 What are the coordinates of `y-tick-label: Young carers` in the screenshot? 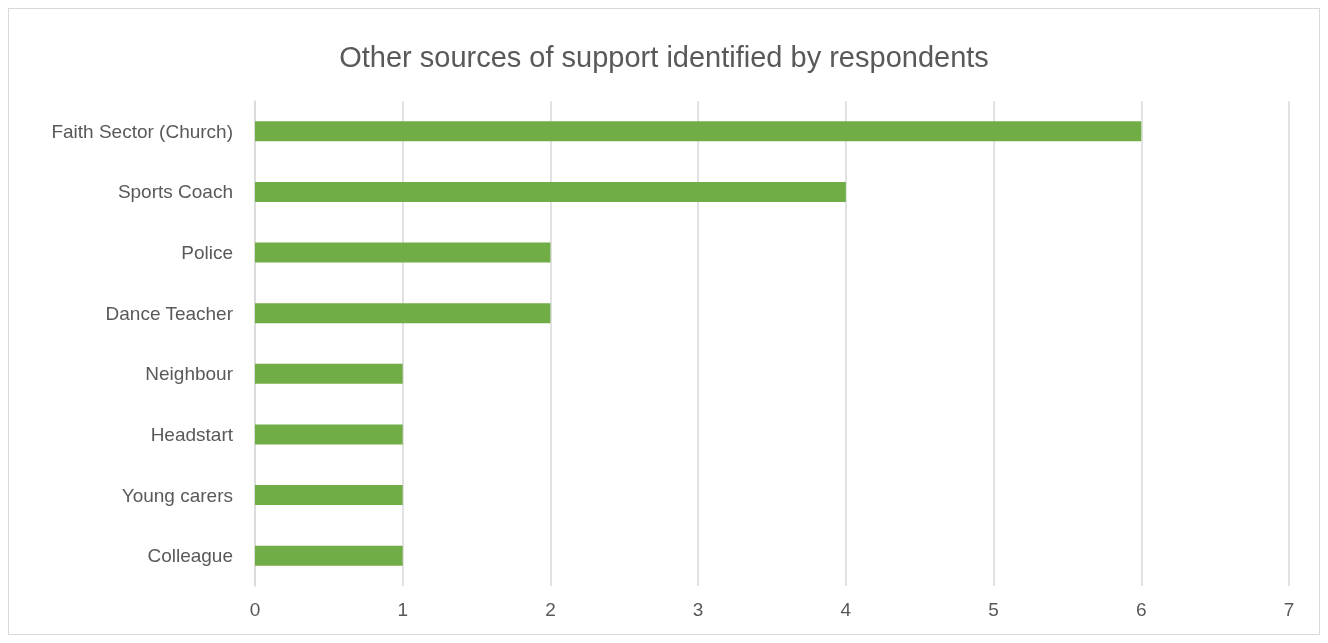 It's located at (177, 495).